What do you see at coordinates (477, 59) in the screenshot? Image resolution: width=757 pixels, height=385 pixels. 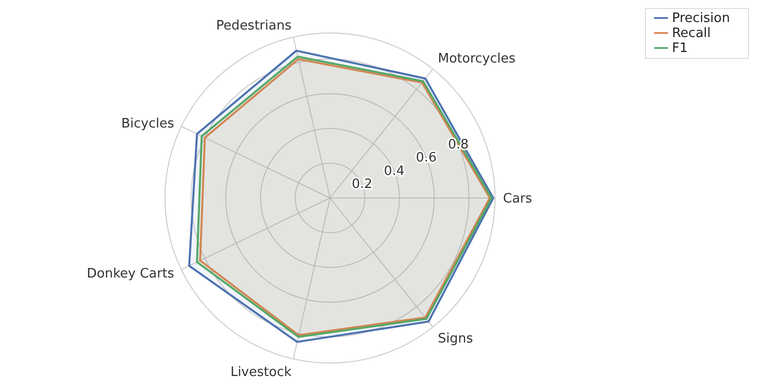 I see `spoke-label: Motorcycles` at bounding box center [477, 59].